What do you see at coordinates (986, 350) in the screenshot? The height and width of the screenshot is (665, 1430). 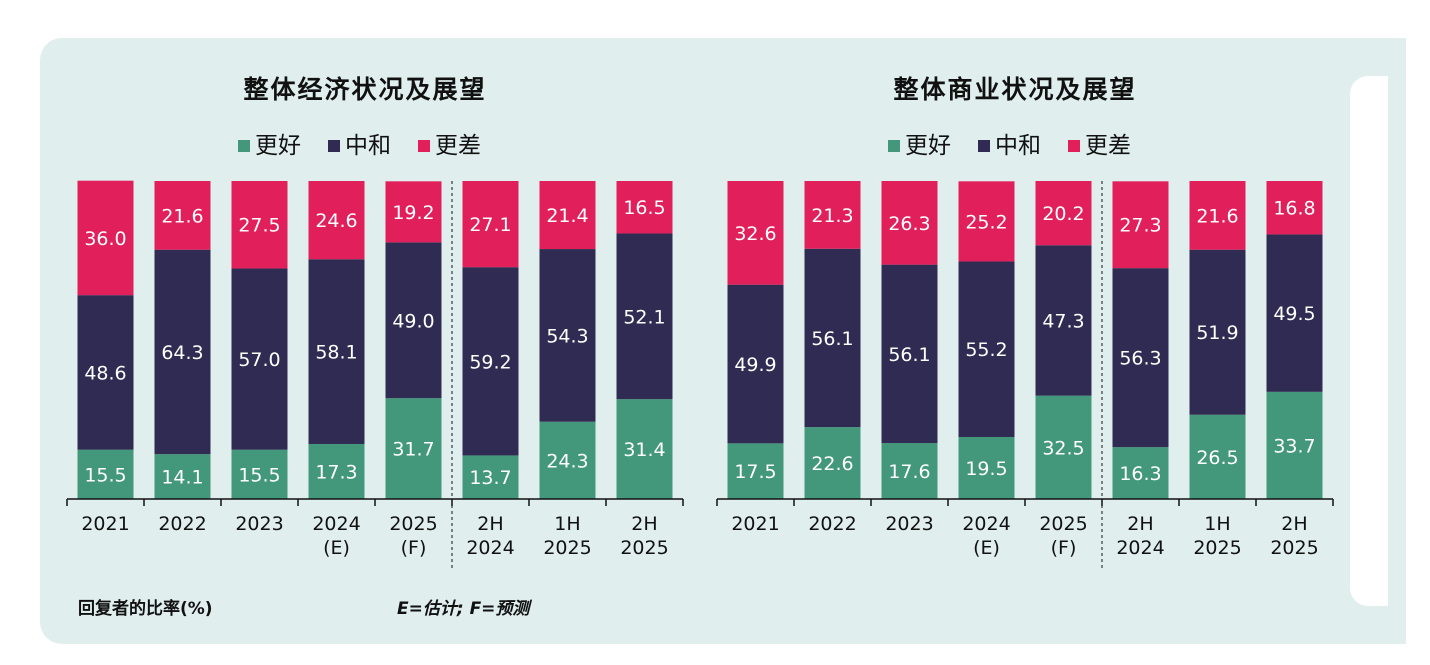 I see `data-label-neutral: 55.2` at bounding box center [986, 350].